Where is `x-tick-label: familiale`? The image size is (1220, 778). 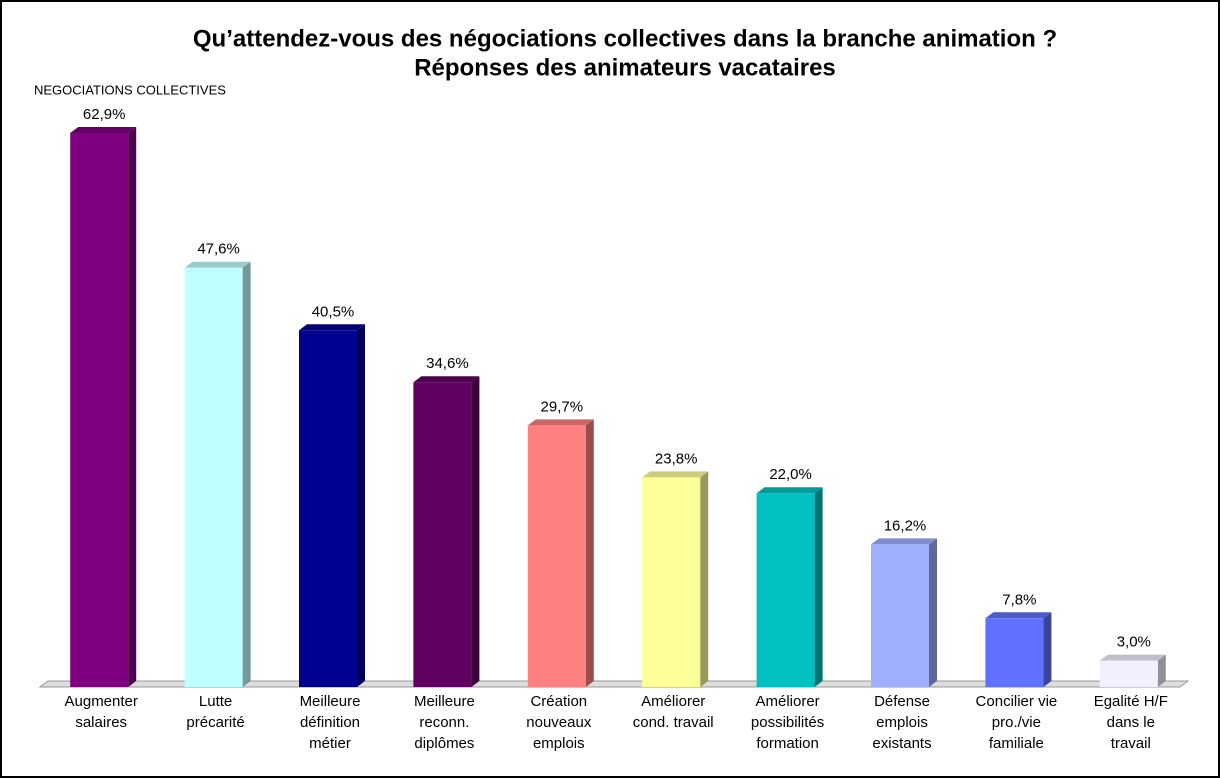
x-tick-label: familiale is located at coordinates (1016, 743).